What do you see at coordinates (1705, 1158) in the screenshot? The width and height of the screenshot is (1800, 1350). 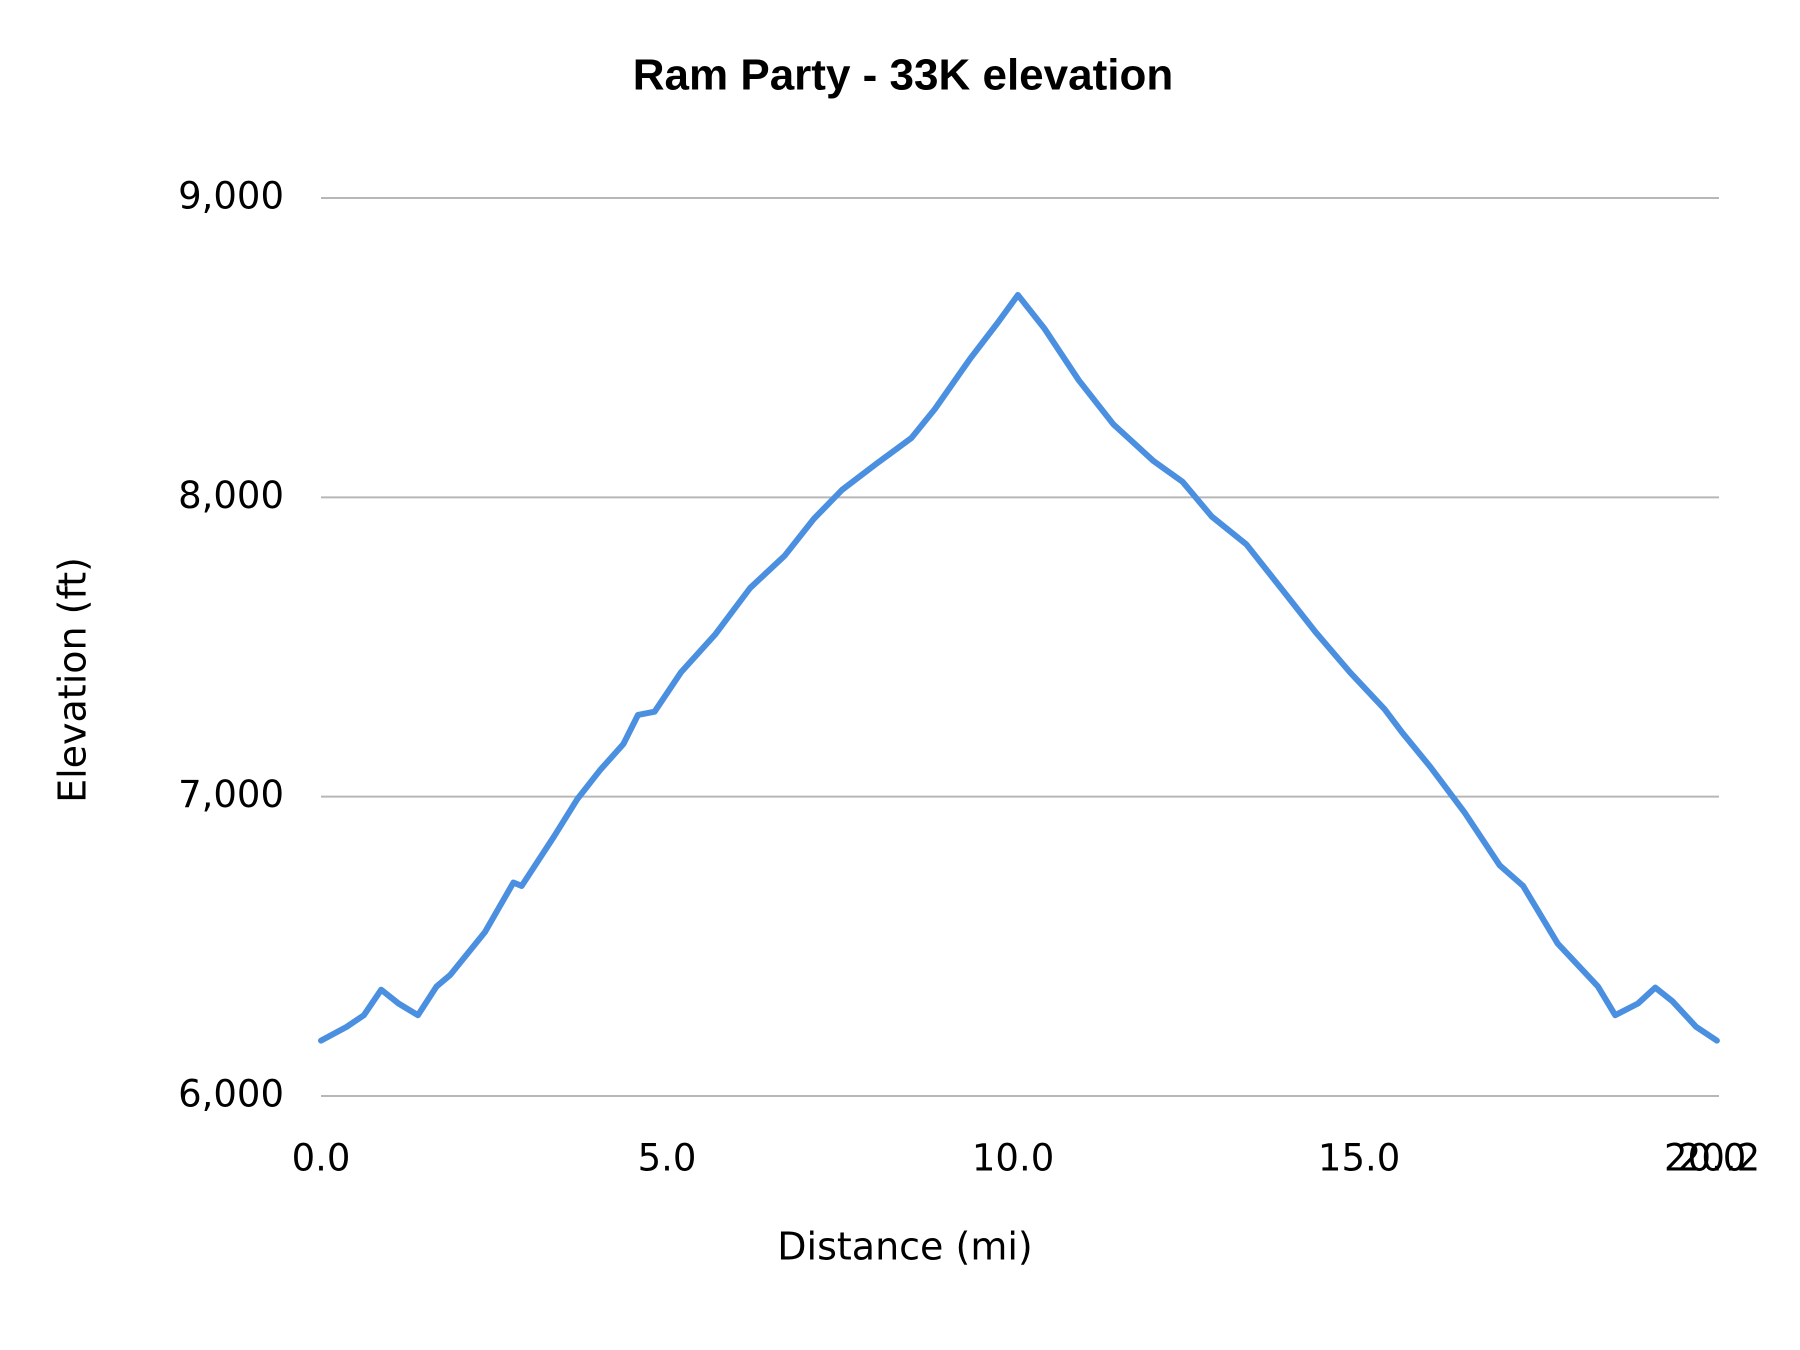 I see `x-tick-label: 20.0` at bounding box center [1705, 1158].